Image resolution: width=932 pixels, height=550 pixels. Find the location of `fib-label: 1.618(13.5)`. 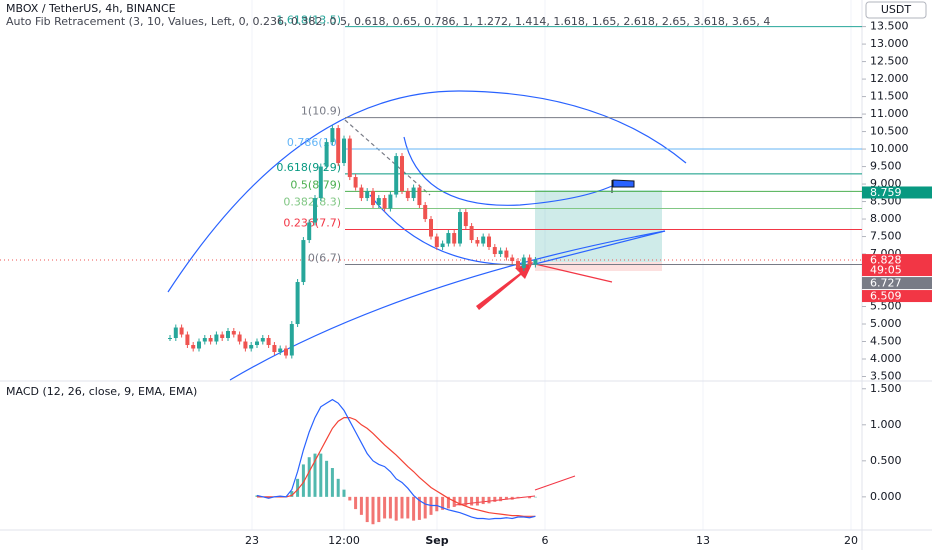

fib-label: 1.618(13.5) is located at coordinates (308, 20).